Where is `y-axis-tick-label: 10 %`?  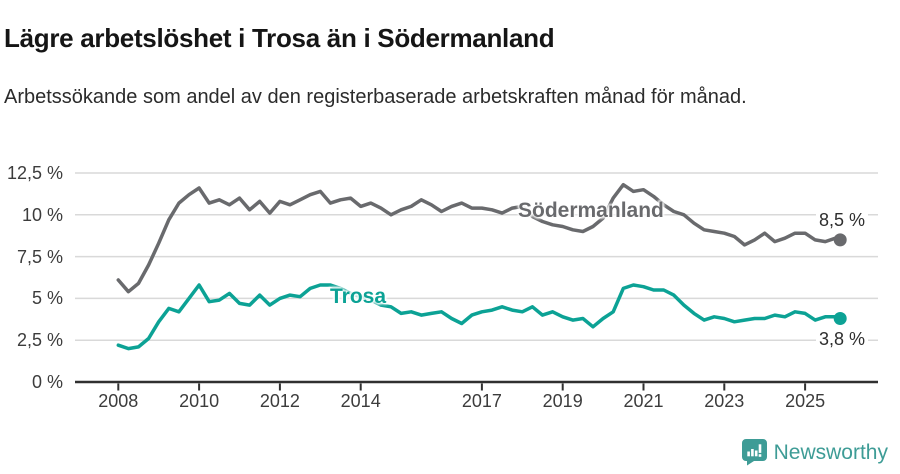
y-axis-tick-label: 10 % is located at coordinates (42, 214).